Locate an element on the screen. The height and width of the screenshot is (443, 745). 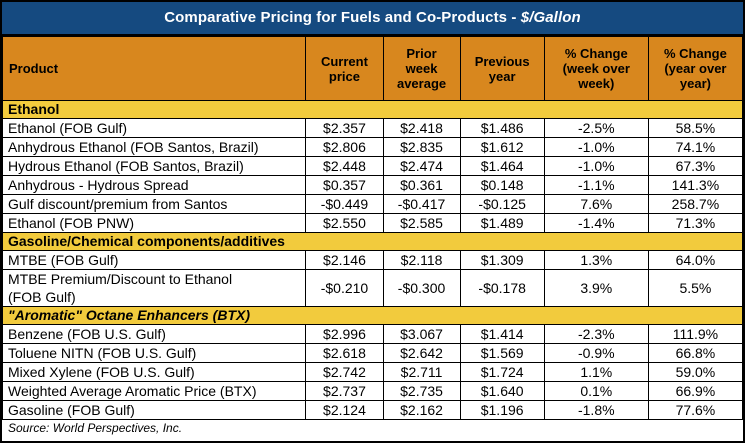
cell-value: 0.1% is located at coordinates (596, 391).